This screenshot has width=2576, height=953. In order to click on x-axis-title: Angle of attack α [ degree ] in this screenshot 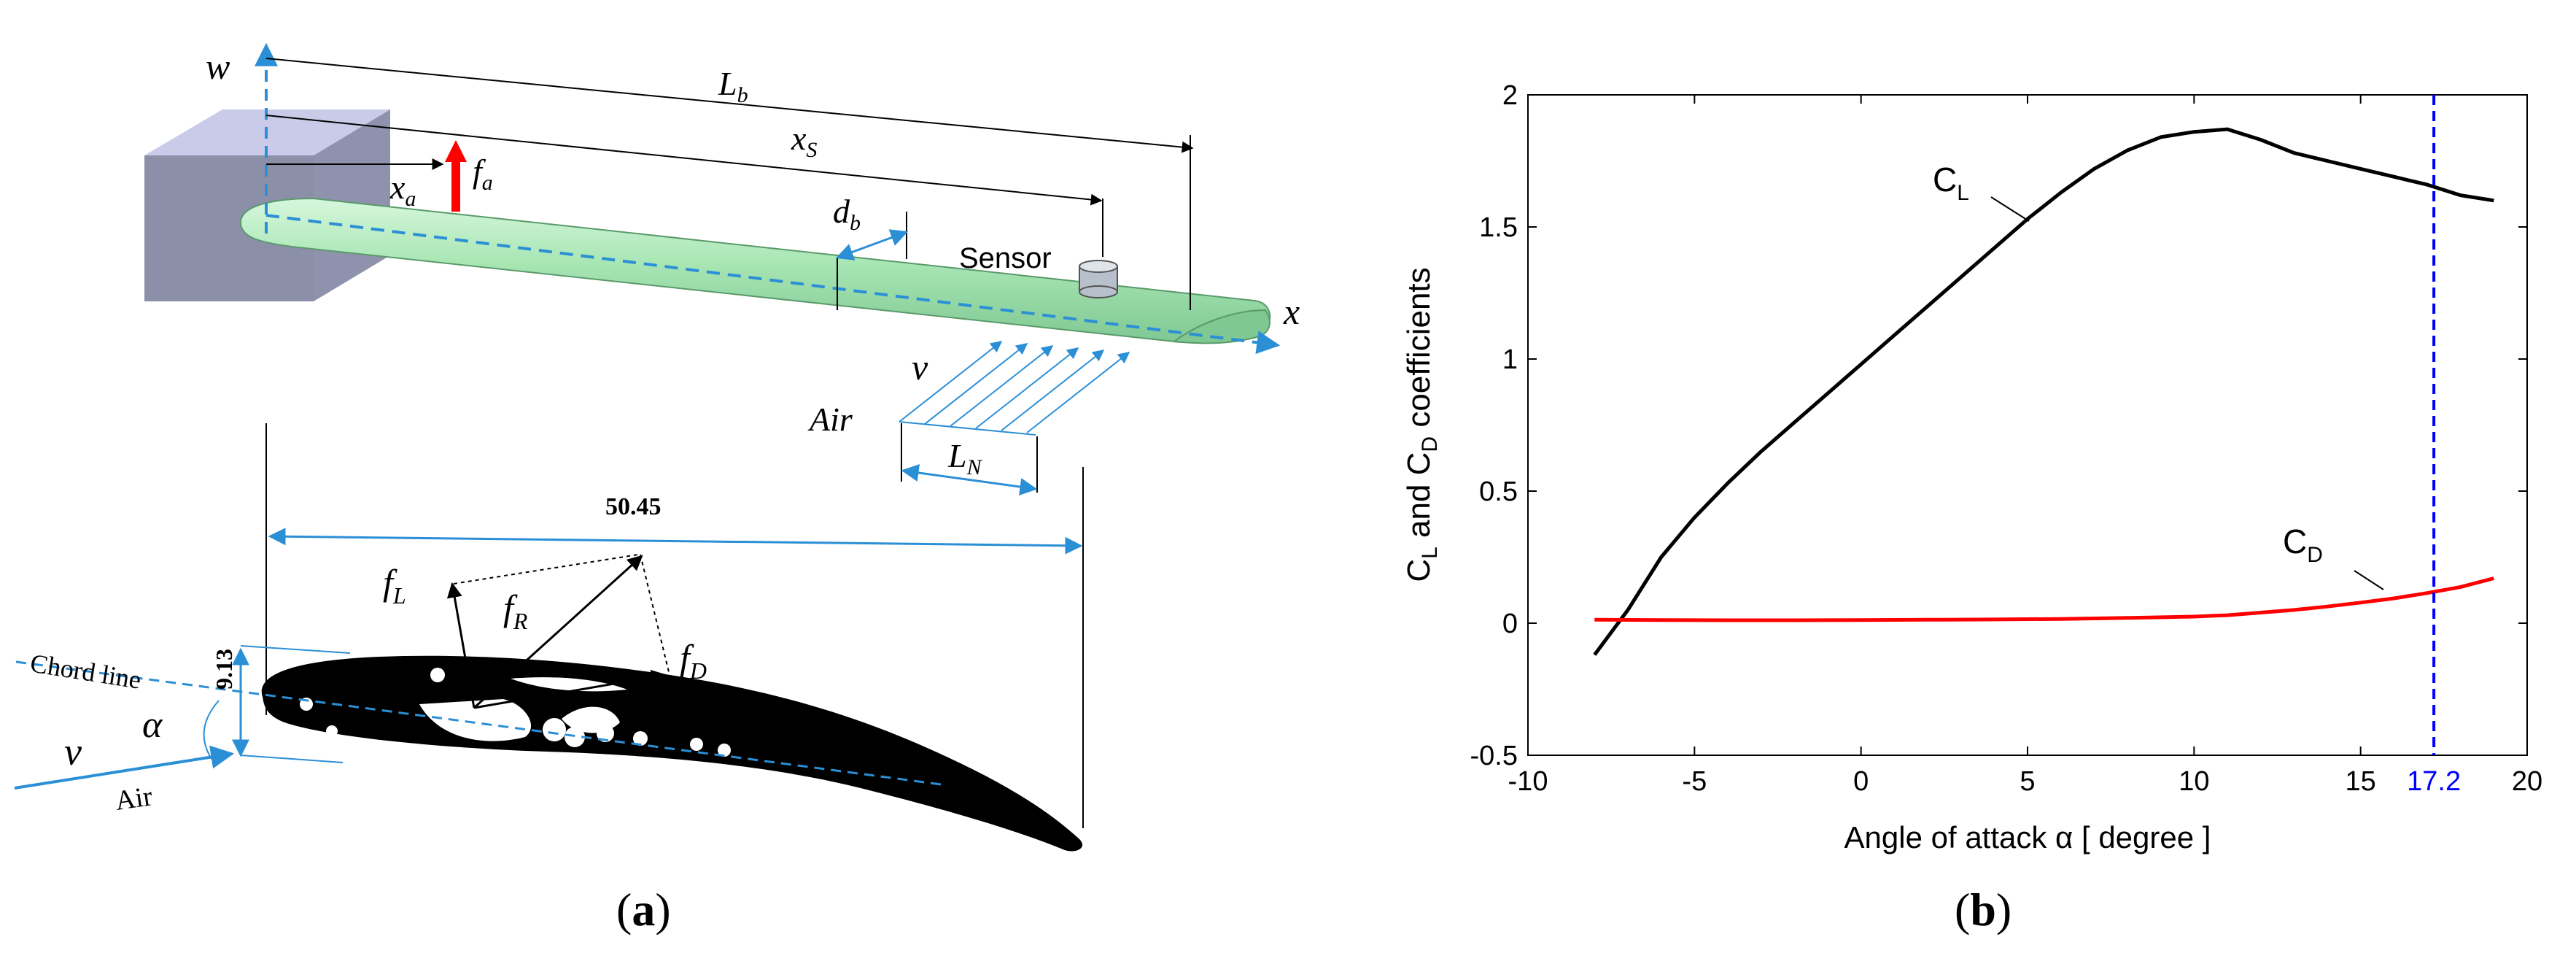, I will do `click(2027, 837)`.